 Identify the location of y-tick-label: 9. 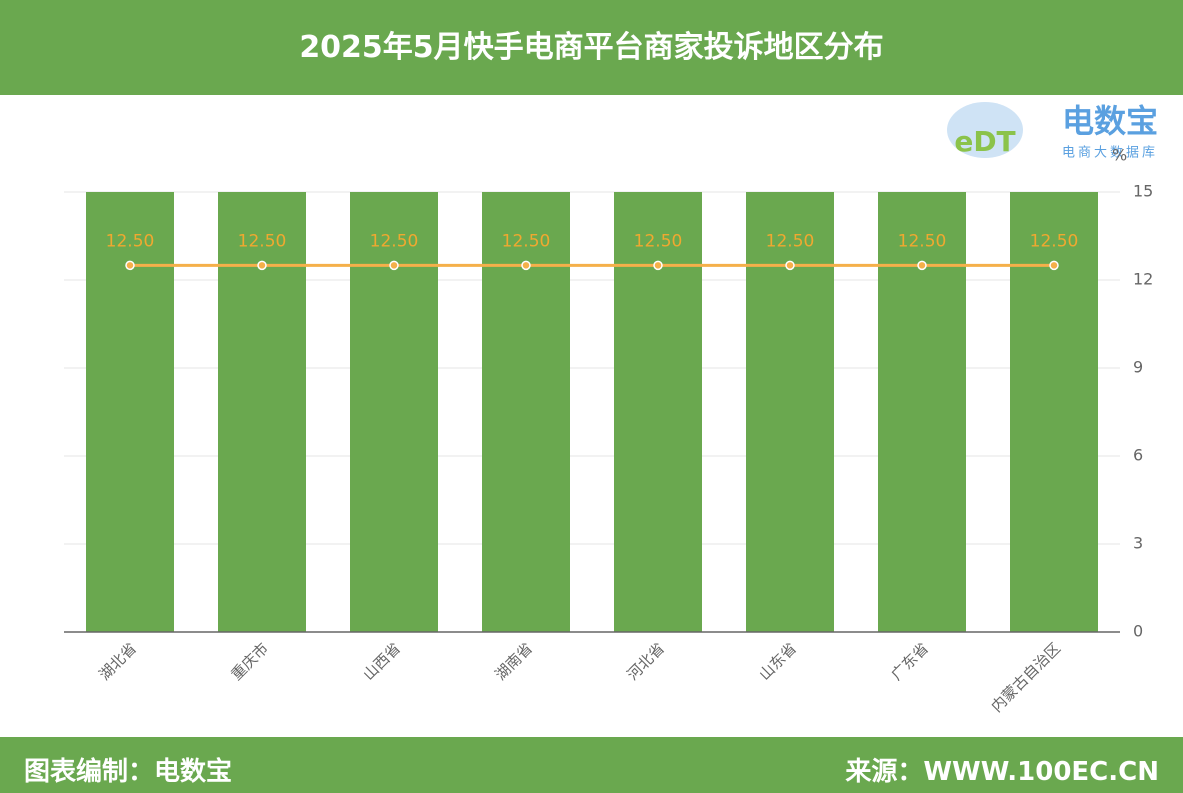
(1138, 367).